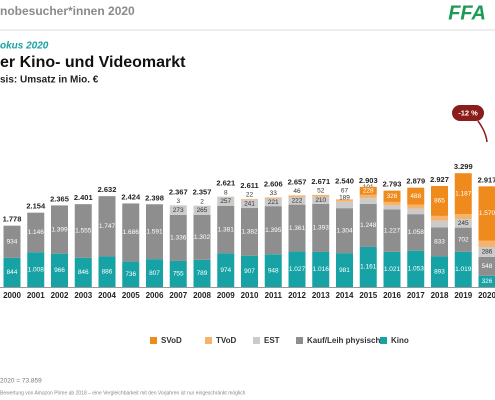  What do you see at coordinates (467, 13) in the screenshot?
I see `logo: FFA` at bounding box center [467, 13].